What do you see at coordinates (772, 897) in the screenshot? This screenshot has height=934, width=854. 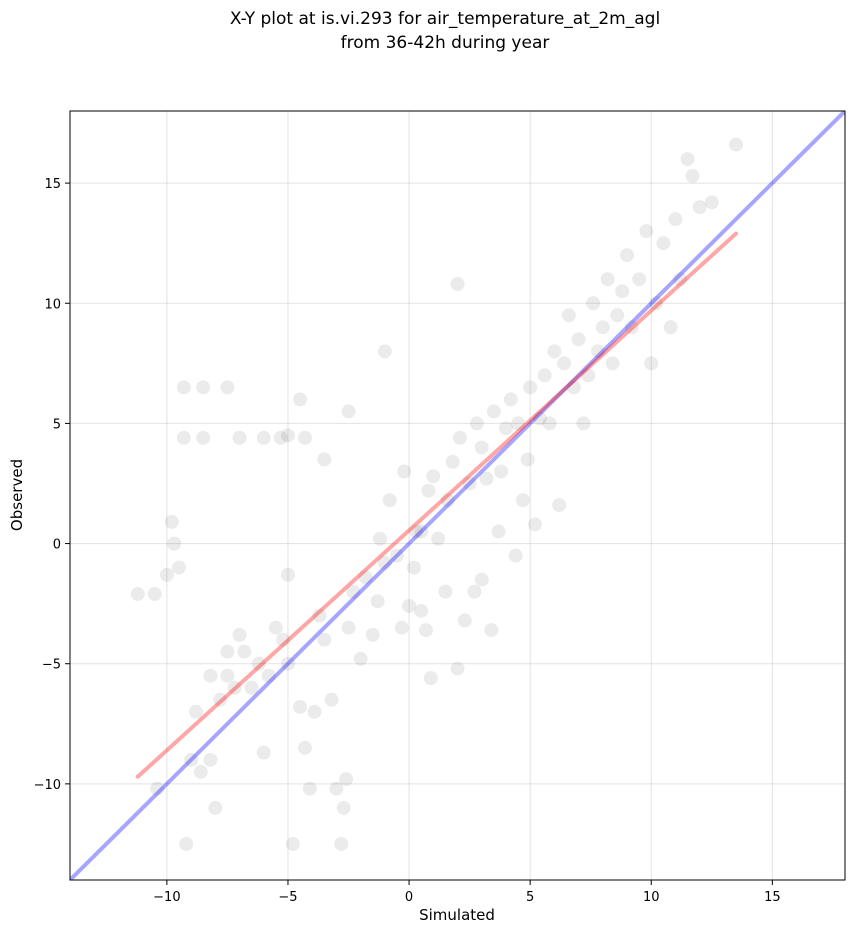 I see `x-tick-label: 15` at bounding box center [772, 897].